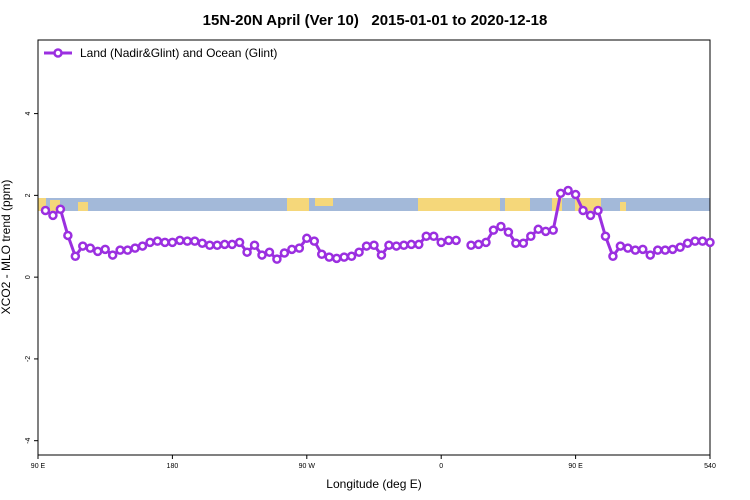 The width and height of the screenshot is (750, 500). What do you see at coordinates (28, 359) in the screenshot?
I see `y-tick-label: -2` at bounding box center [28, 359].